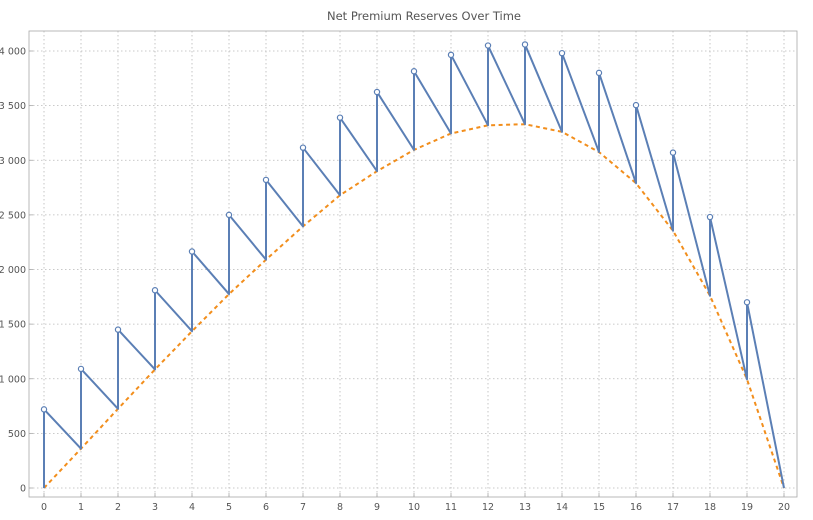 This screenshot has height=520, width=813. Describe the element at coordinates (13, 161) in the screenshot. I see `y-tick-label: 3 000` at that location.